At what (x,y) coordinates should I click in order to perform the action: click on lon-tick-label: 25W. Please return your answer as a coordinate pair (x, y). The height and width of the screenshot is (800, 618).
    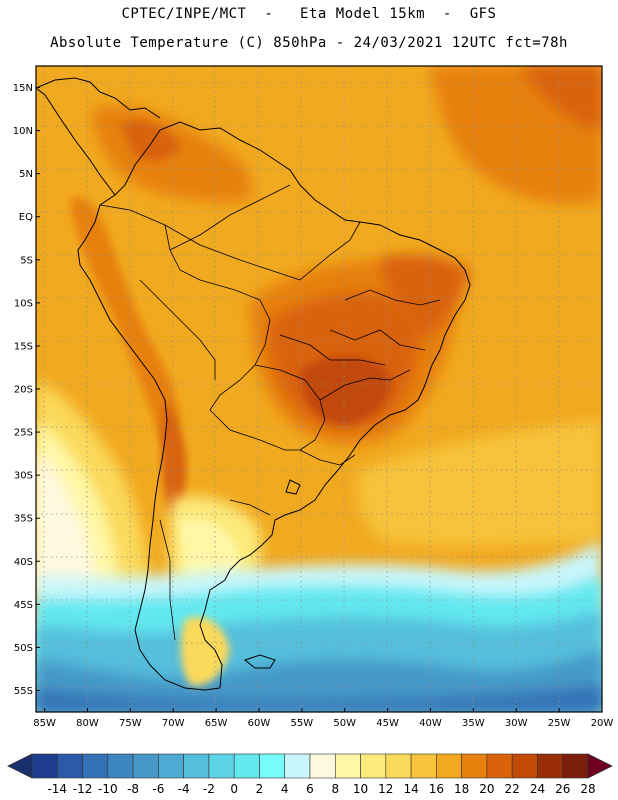
    Looking at the image, I should click on (559, 723).